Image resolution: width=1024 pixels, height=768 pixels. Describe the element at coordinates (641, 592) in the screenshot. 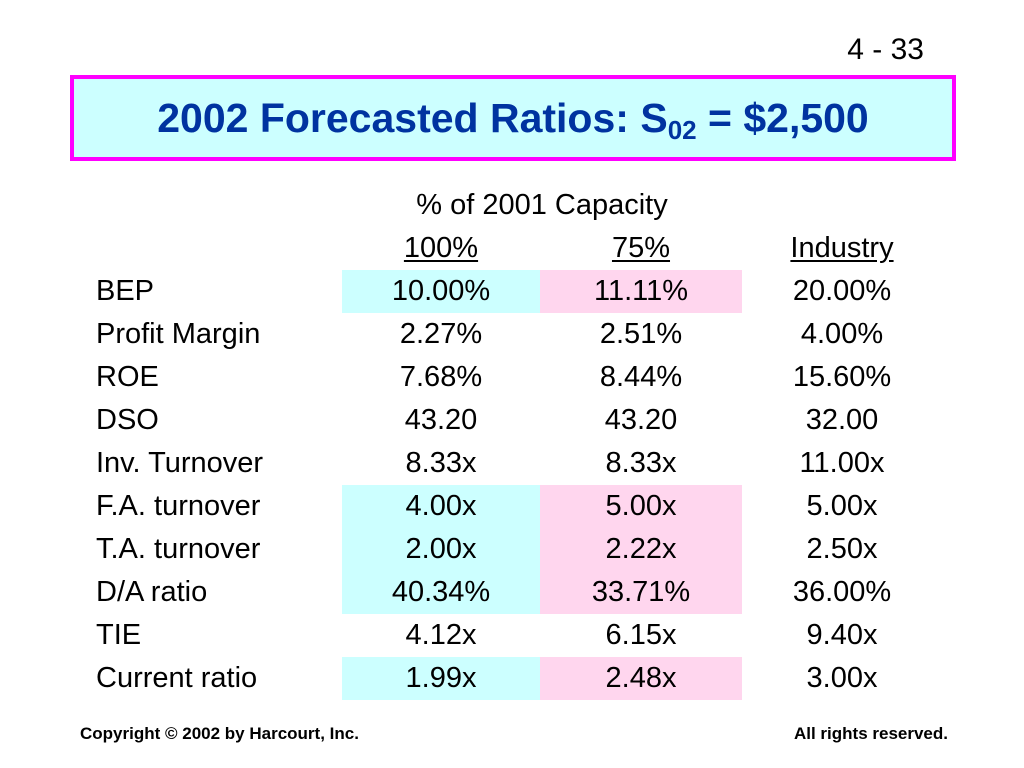

I see `cell-75: 33.71%` at that location.